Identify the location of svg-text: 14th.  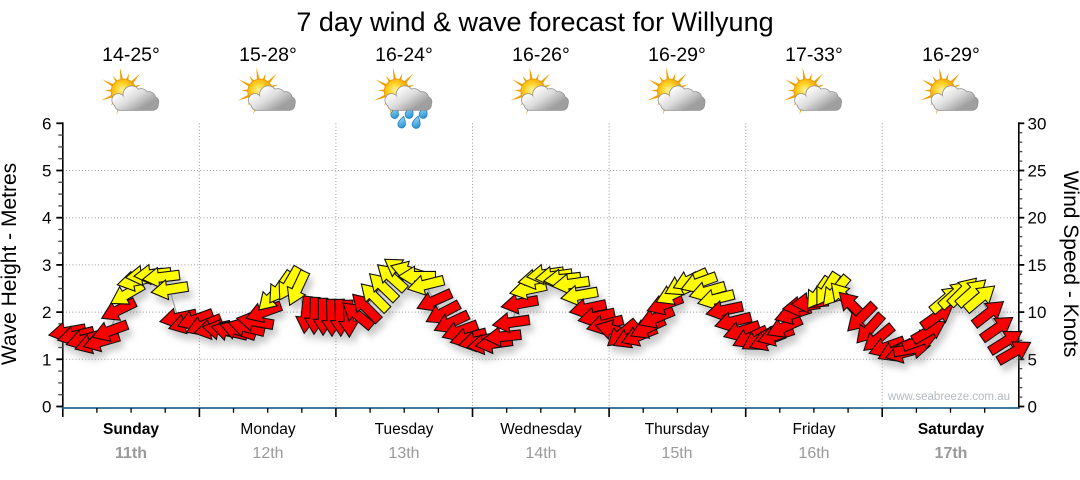
(540, 453).